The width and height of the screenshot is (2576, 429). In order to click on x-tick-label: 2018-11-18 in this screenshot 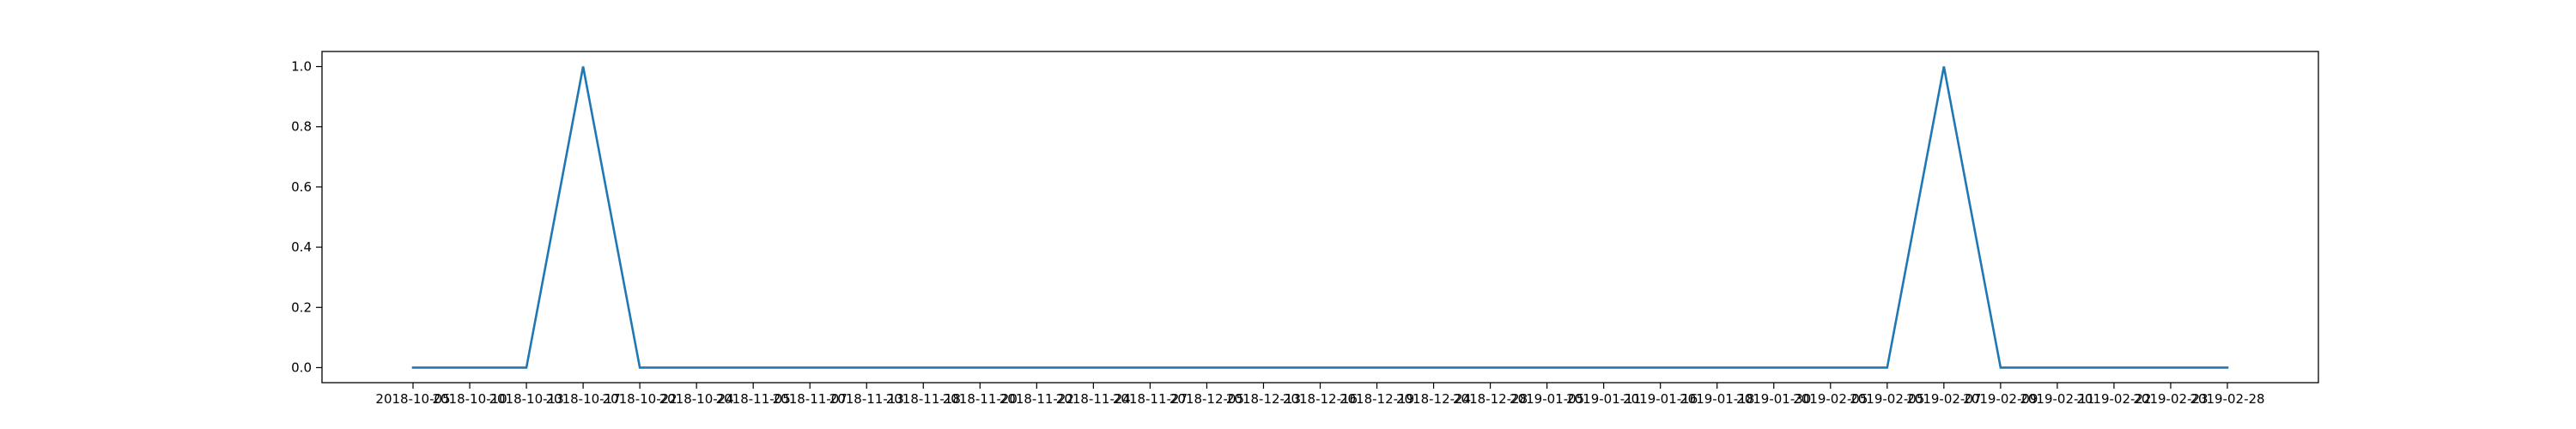, I will do `click(924, 399)`.